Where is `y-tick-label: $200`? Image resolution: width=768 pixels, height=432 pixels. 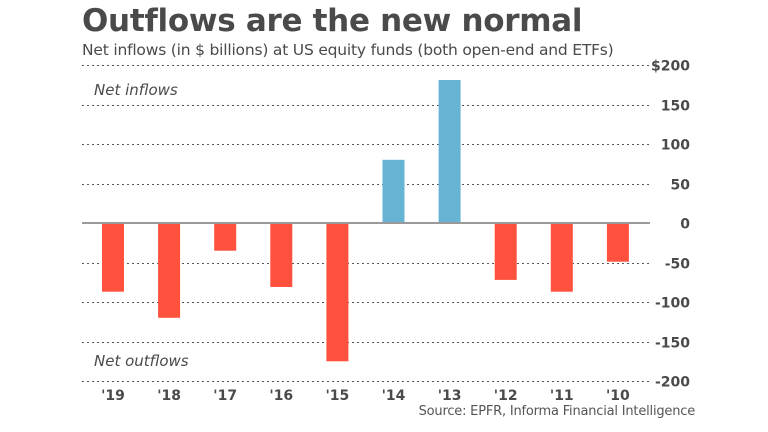 y-tick-label: $200 is located at coordinates (670, 67).